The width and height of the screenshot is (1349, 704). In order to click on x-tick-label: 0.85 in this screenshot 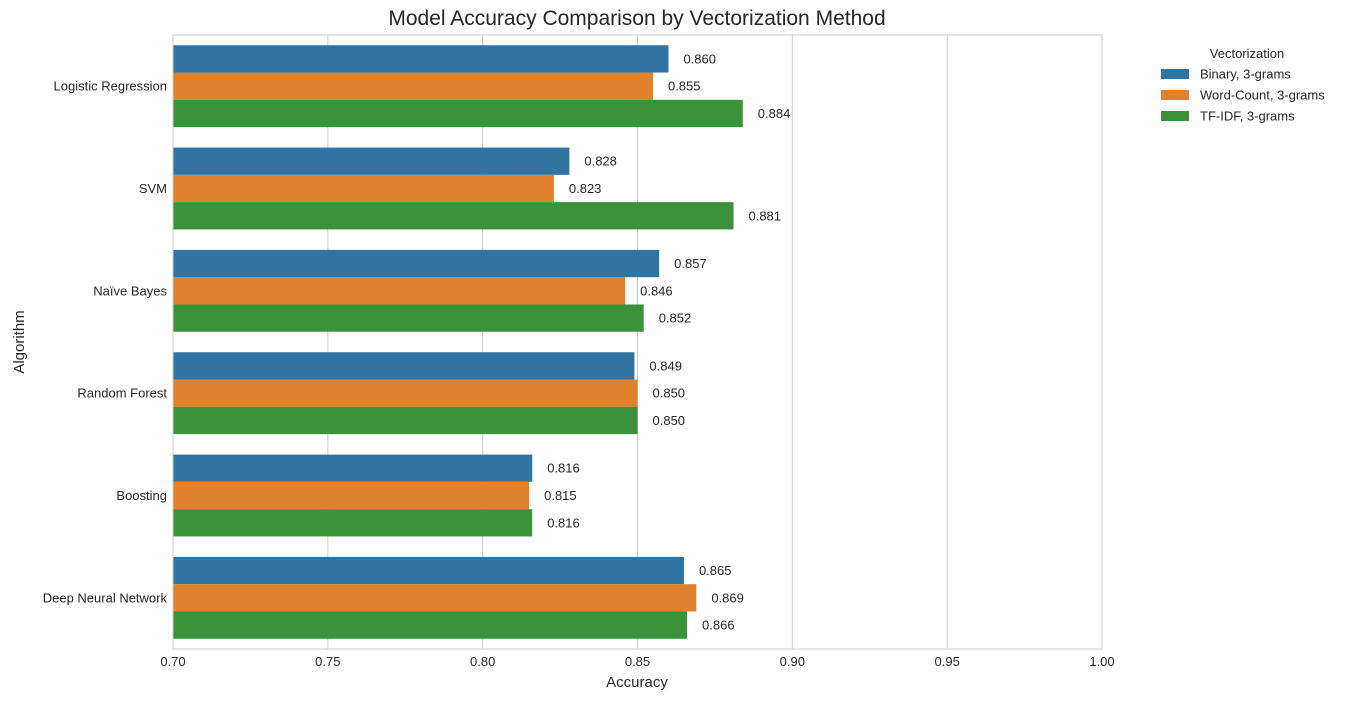, I will do `click(637, 661)`.